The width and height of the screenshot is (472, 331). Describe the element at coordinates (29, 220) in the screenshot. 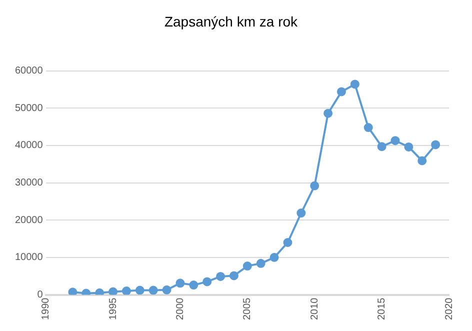

I see `y-tick-label: 20000` at that location.